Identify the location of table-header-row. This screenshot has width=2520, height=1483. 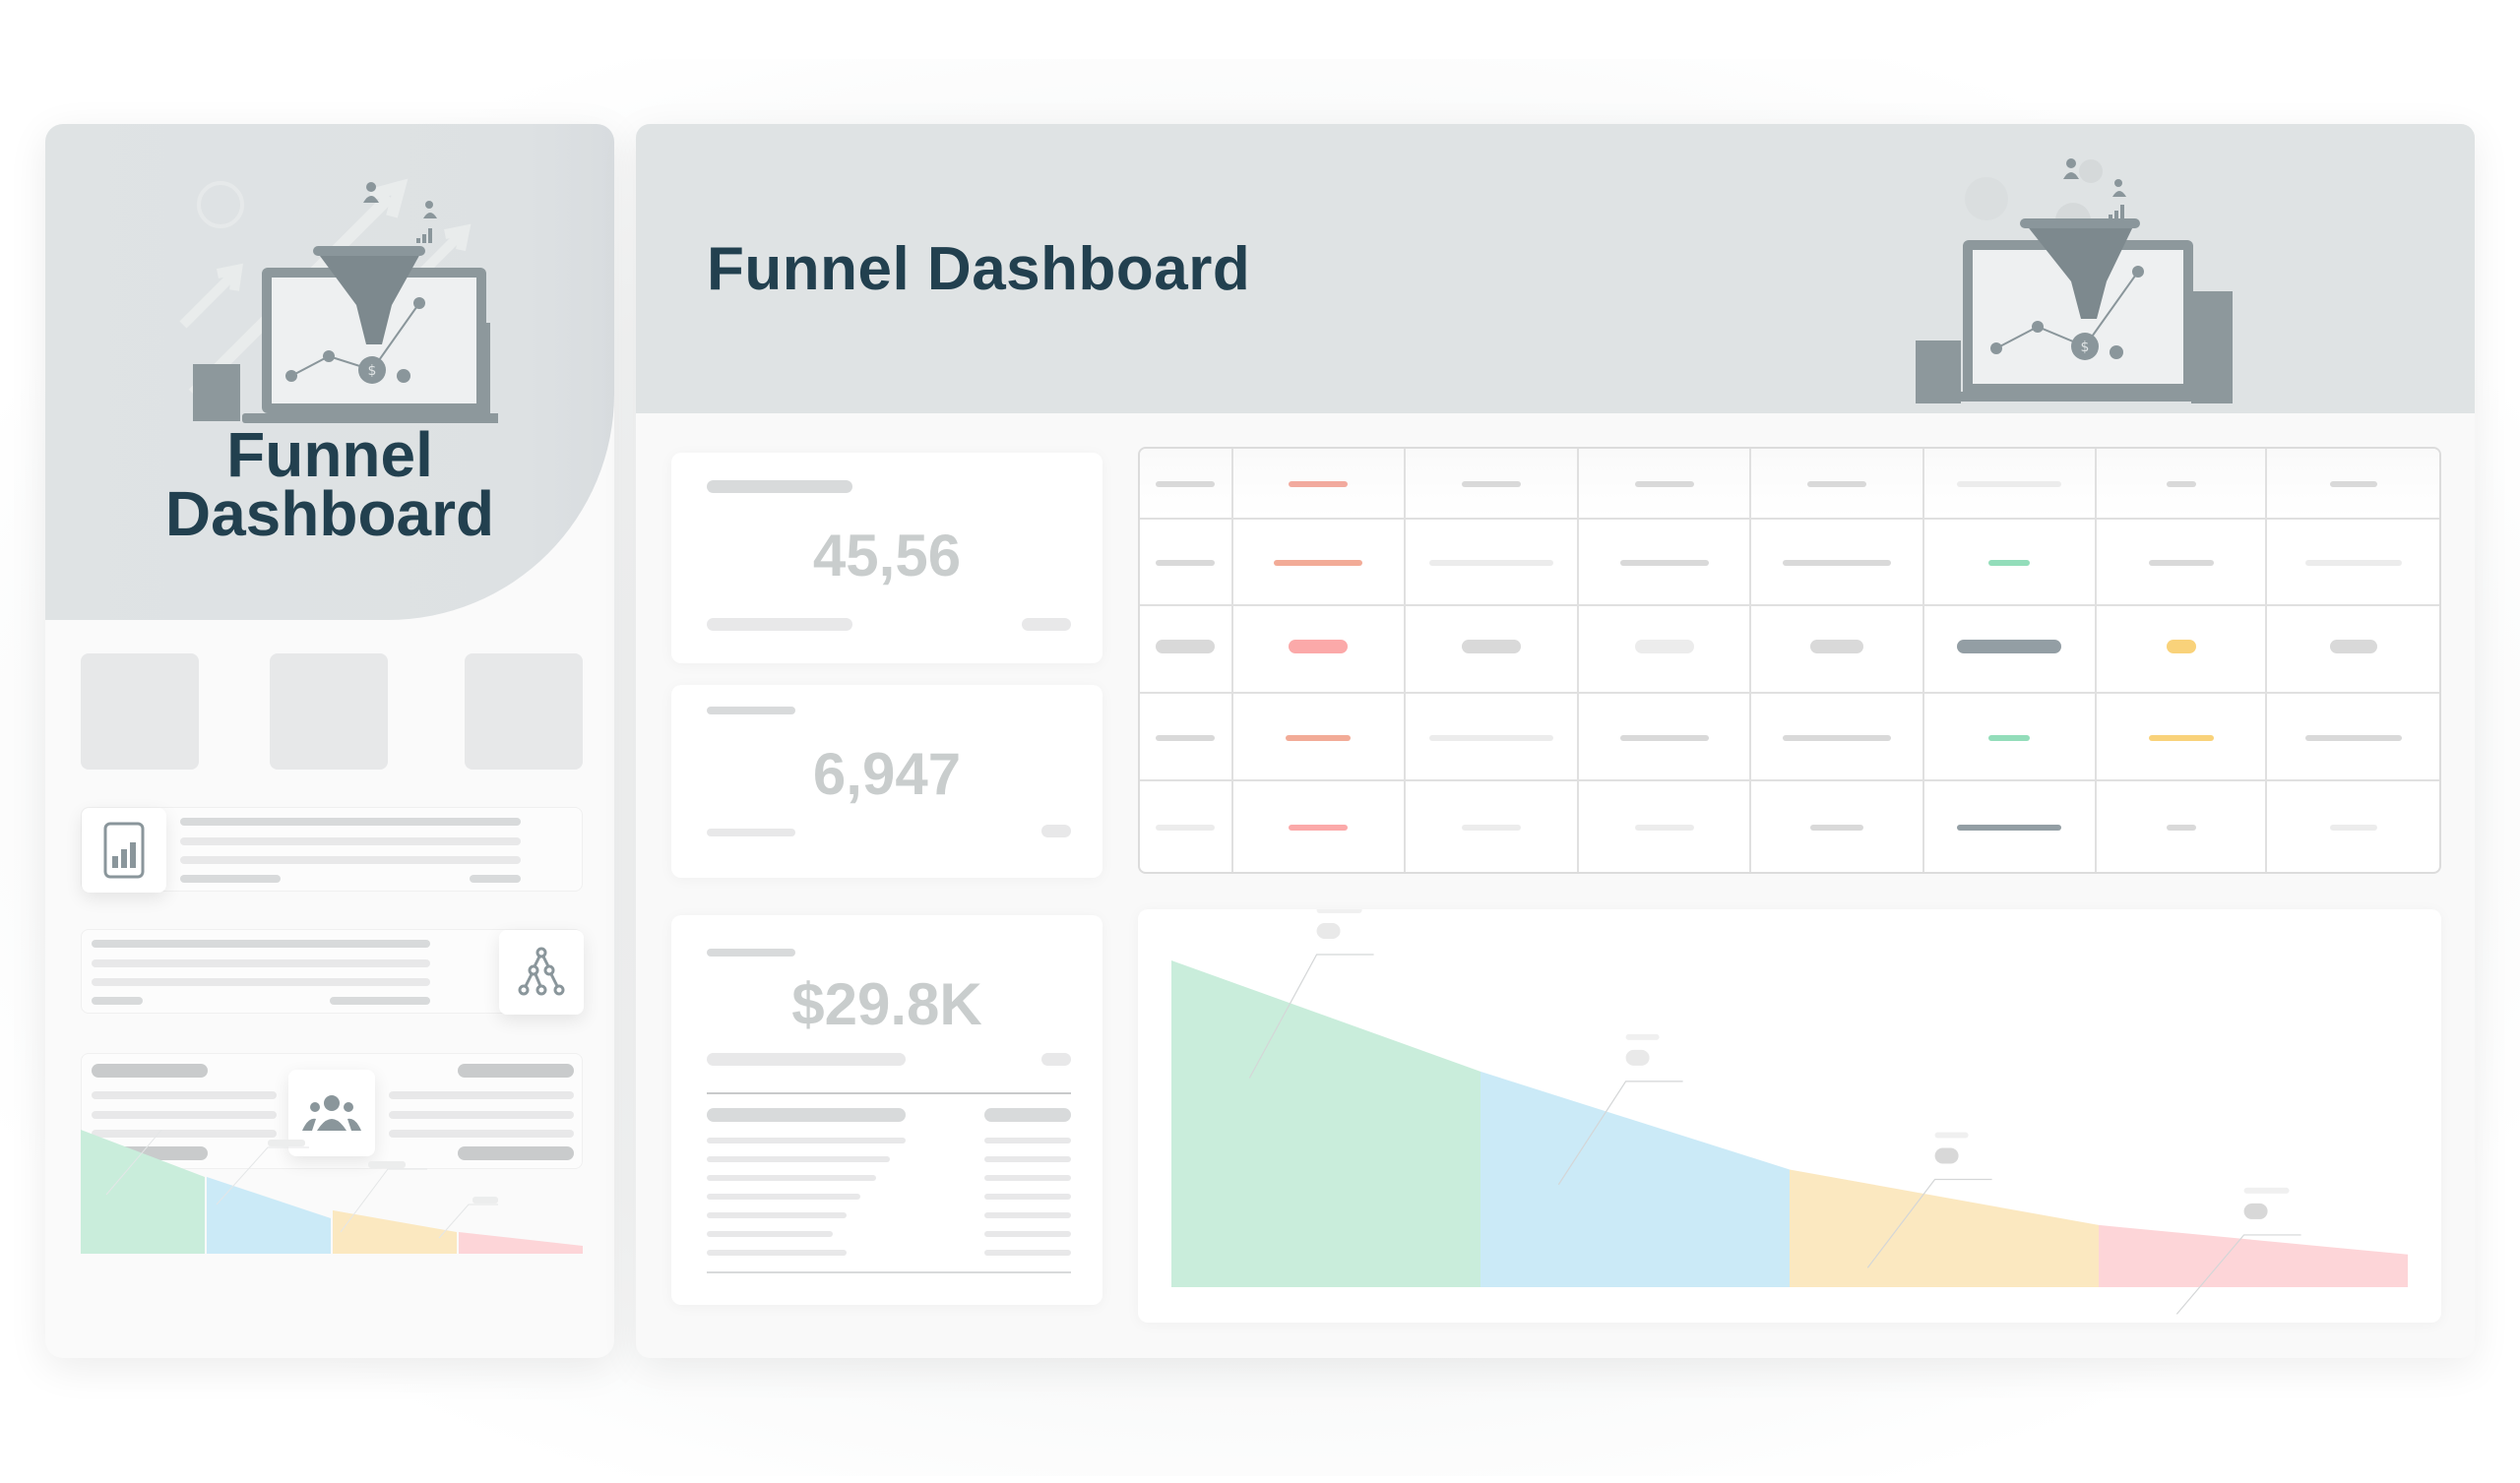
(1789, 484).